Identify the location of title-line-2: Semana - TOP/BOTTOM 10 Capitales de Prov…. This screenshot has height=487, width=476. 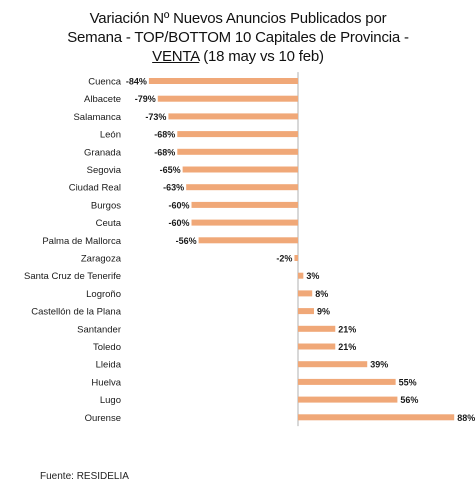
(238, 37).